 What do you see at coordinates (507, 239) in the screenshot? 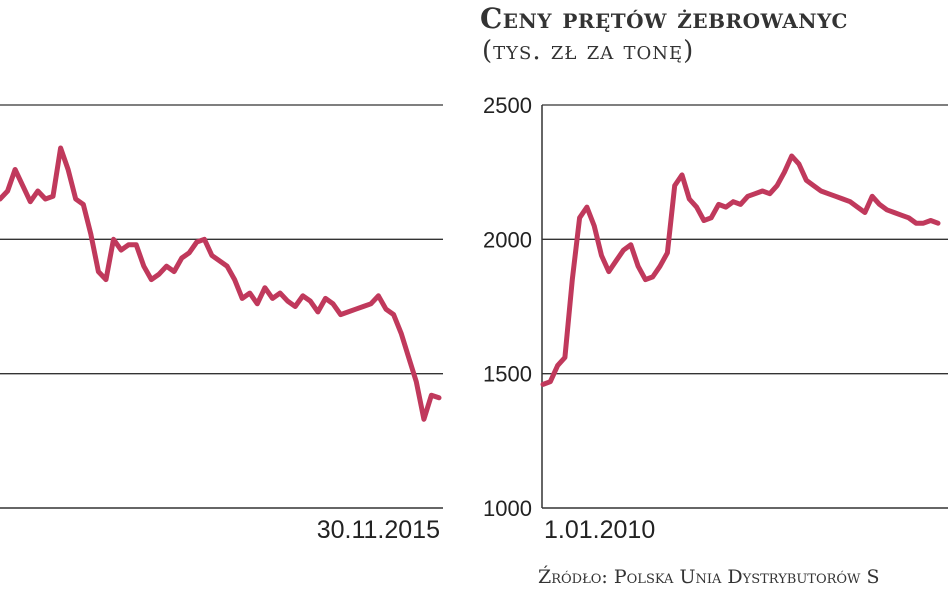
I see `right-y-tick-2000: 2000` at bounding box center [507, 239].